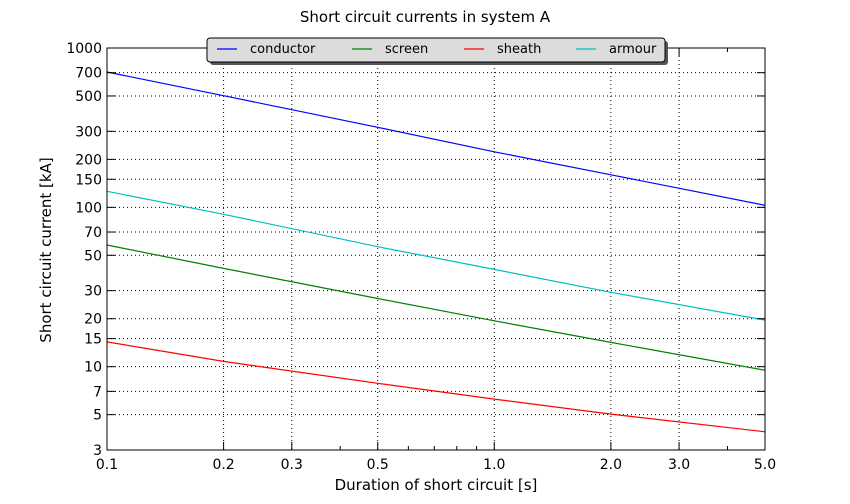 The height and width of the screenshot is (504, 850). What do you see at coordinates (97, 451) in the screenshot?
I see `y-tick-label: 3` at bounding box center [97, 451].